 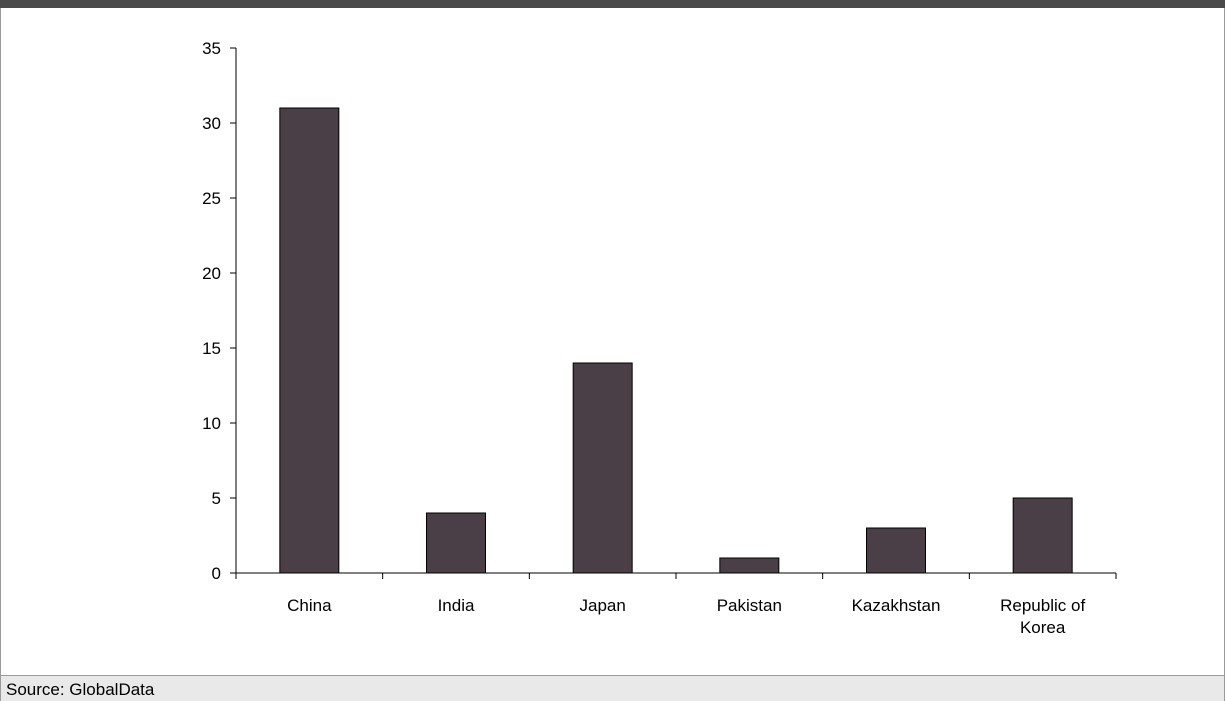 I want to click on bar-japan, so click(x=602, y=468).